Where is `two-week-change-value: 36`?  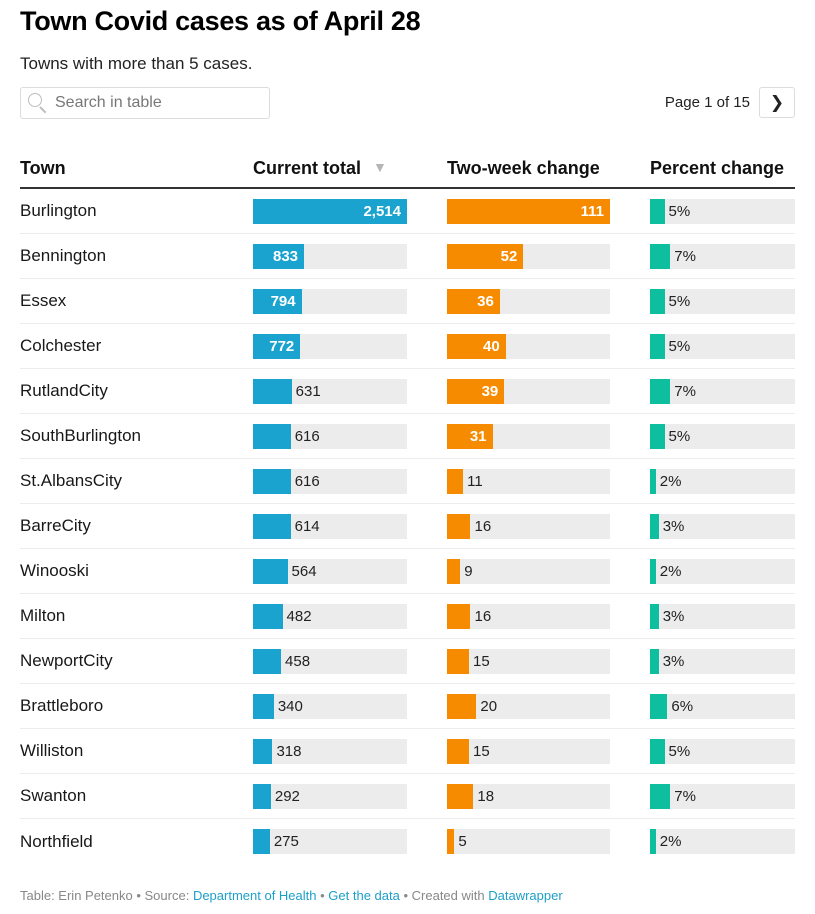 two-week-change-value: 36 is located at coordinates (485, 301).